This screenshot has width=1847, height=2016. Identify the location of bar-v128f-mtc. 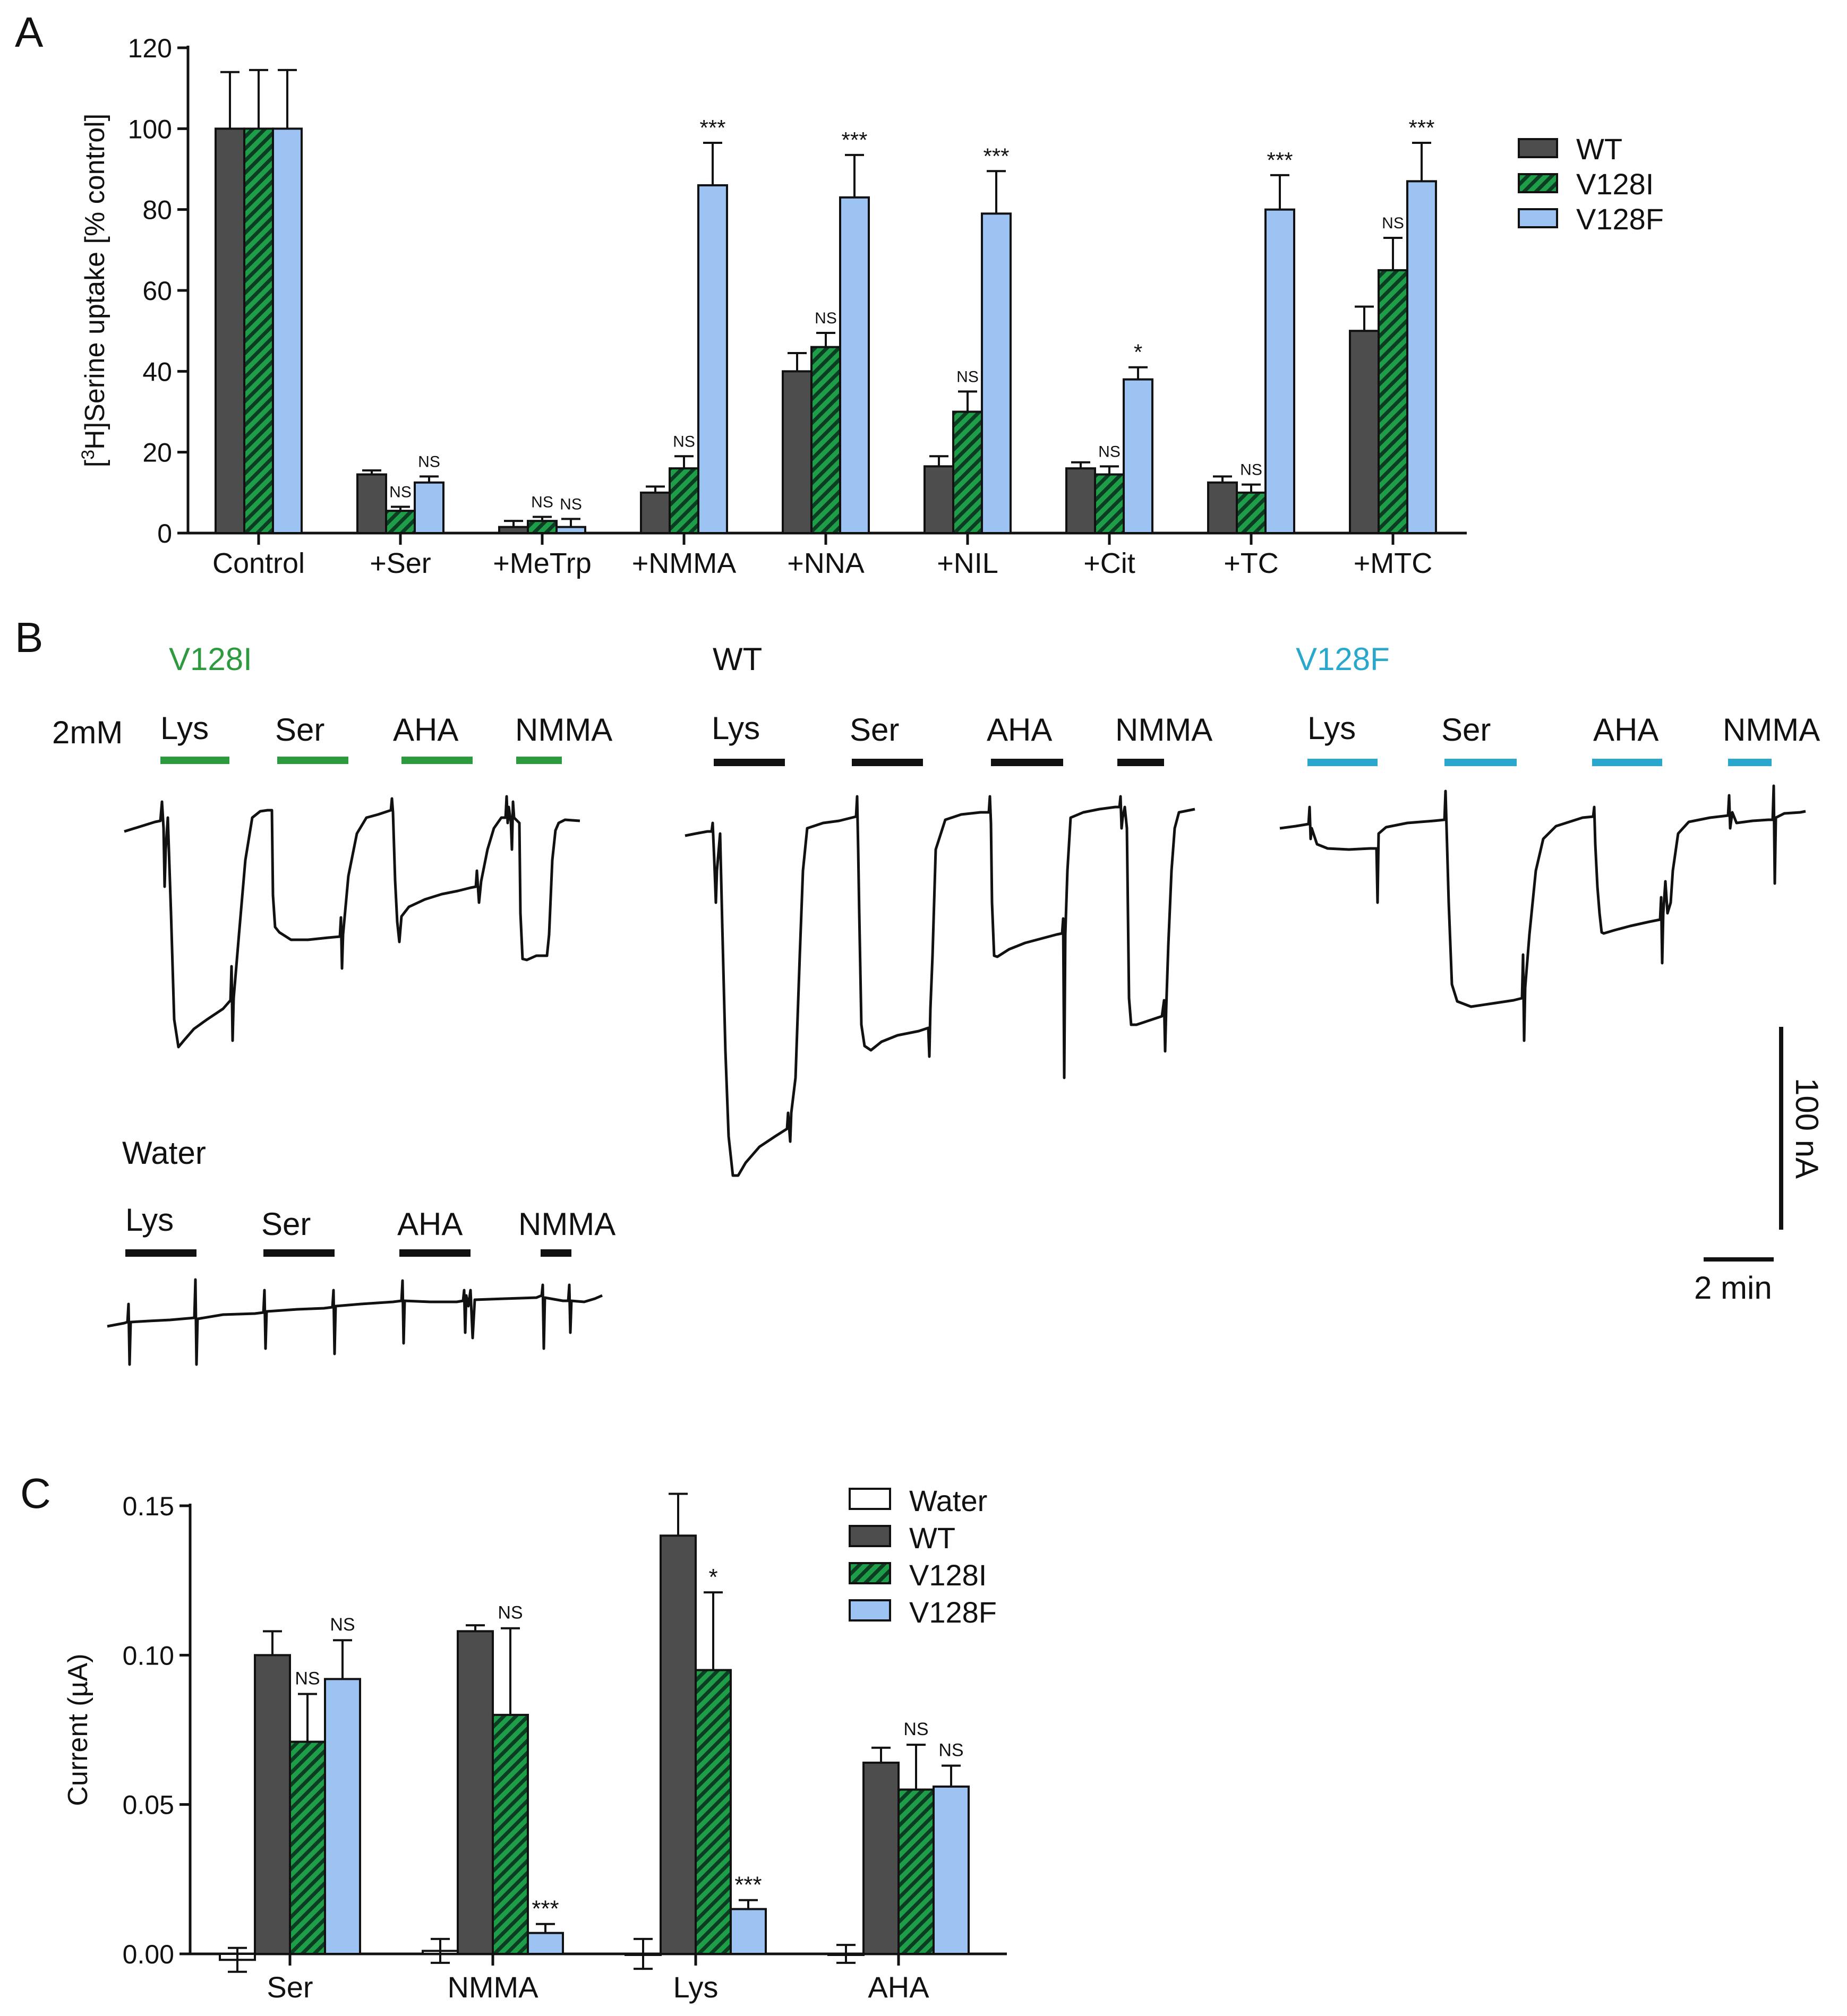
(1421, 358).